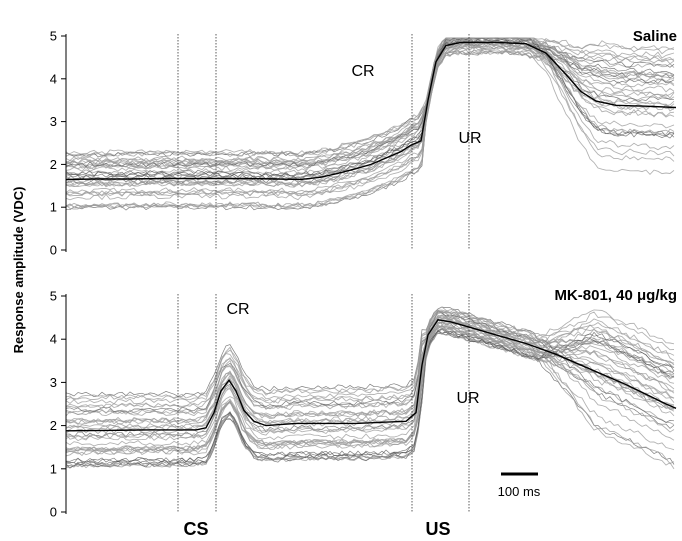 Image resolution: width=682 pixels, height=541 pixels. I want to click on scale-bar-label: 100 ms, so click(519, 491).